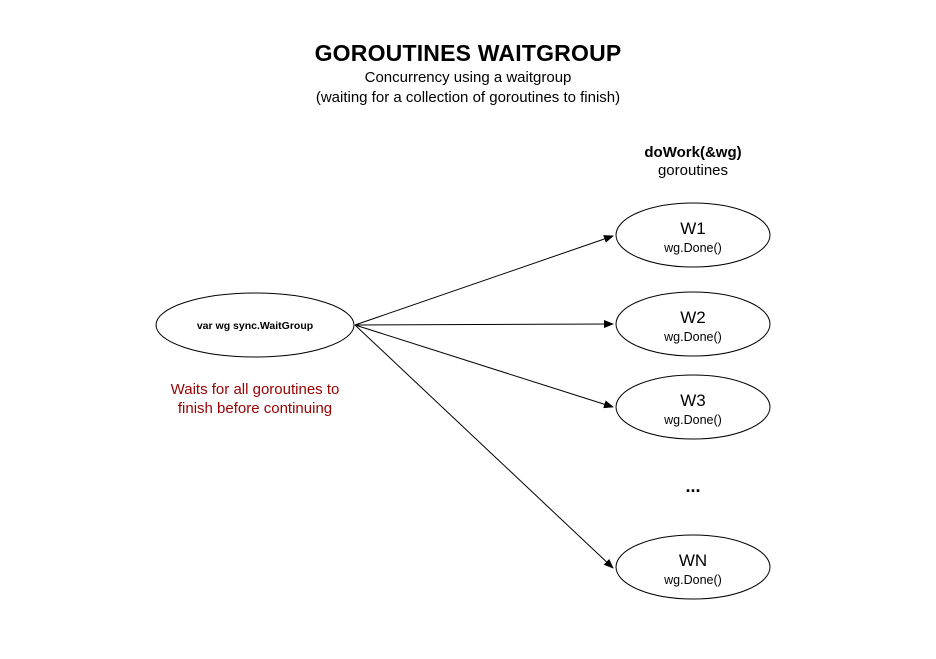 The image size is (936, 659). Describe the element at coordinates (693, 400) in the screenshot. I see `worker-name: W3` at that location.